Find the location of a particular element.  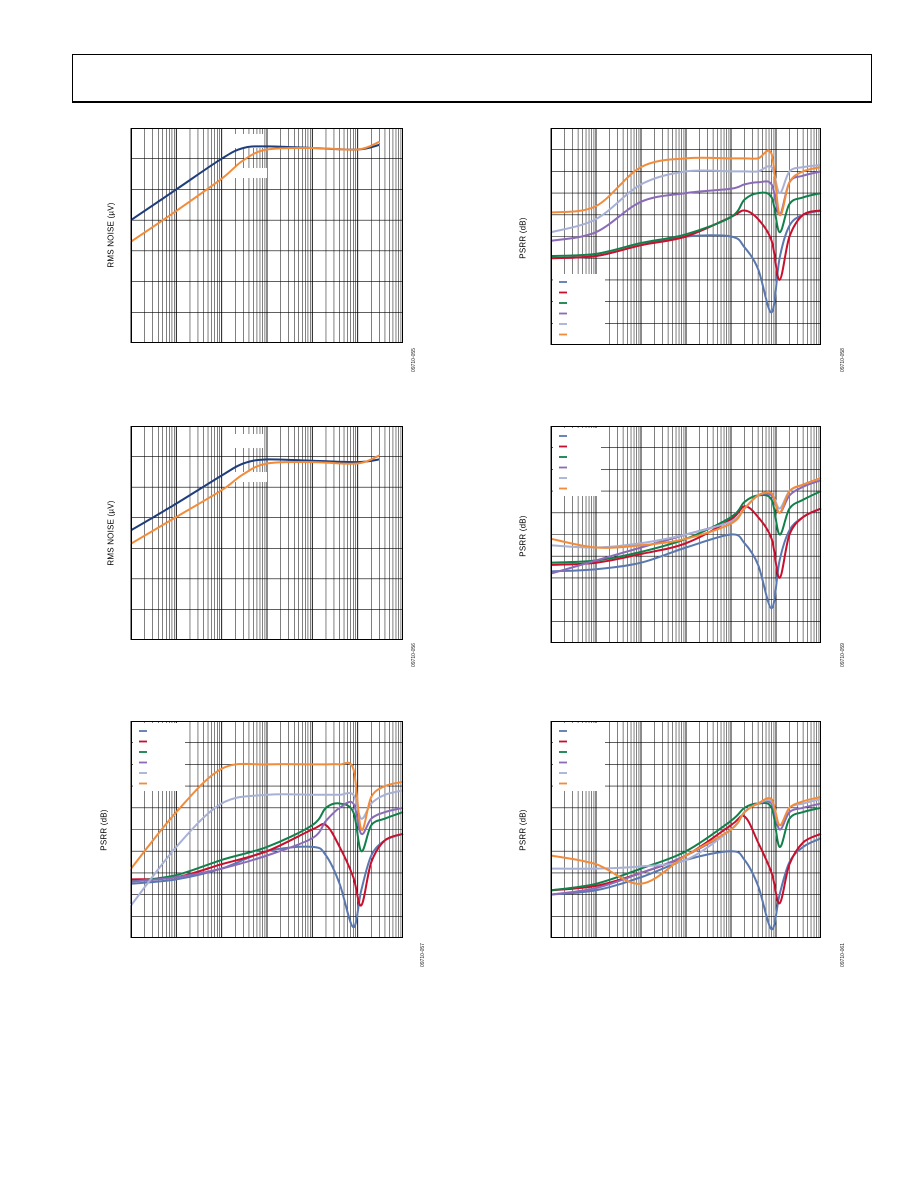

ylabel-c1: RMS NOISE (µV) is located at coordinates (111, 235).